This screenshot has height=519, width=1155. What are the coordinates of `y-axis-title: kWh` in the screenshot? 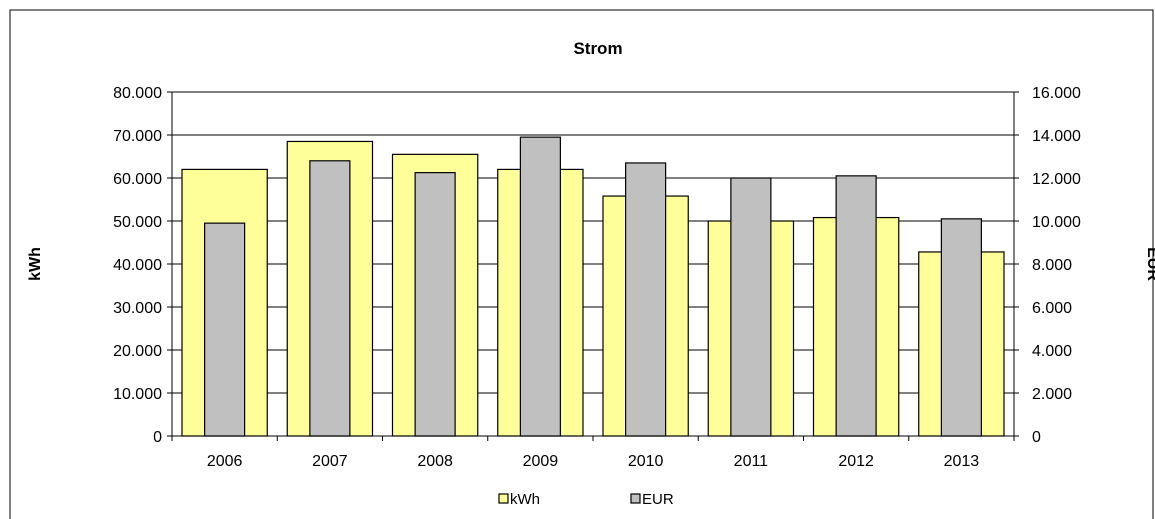 It's located at (35, 264).